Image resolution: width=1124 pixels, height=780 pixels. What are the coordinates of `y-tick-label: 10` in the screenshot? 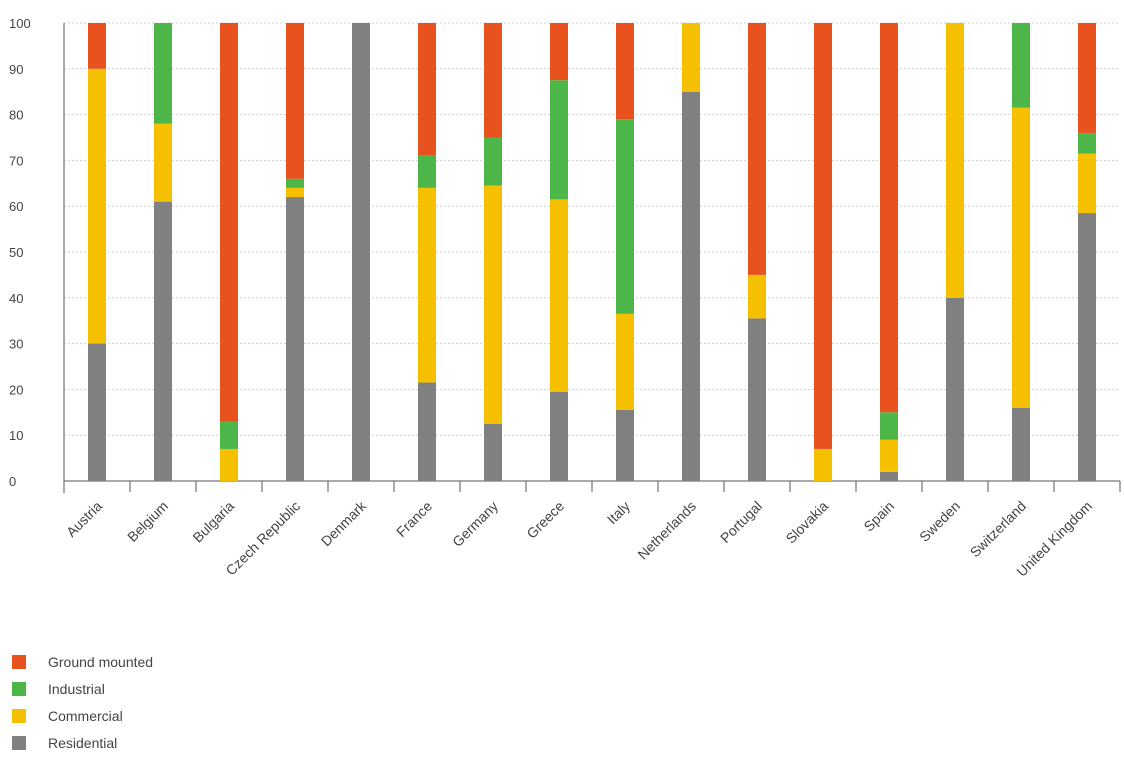 It's located at (16, 435).